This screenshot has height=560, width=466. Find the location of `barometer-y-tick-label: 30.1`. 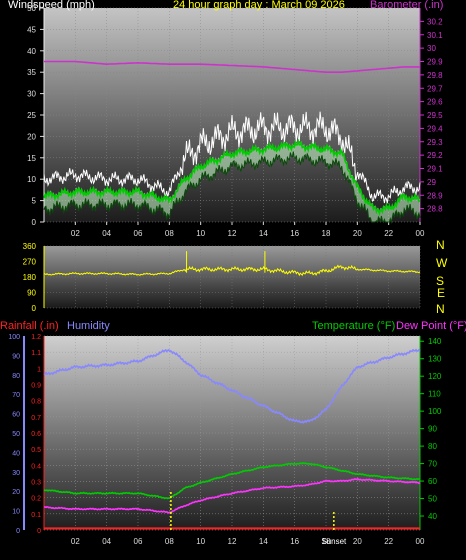

barometer-y-tick-label: 30.1 is located at coordinates (435, 35).